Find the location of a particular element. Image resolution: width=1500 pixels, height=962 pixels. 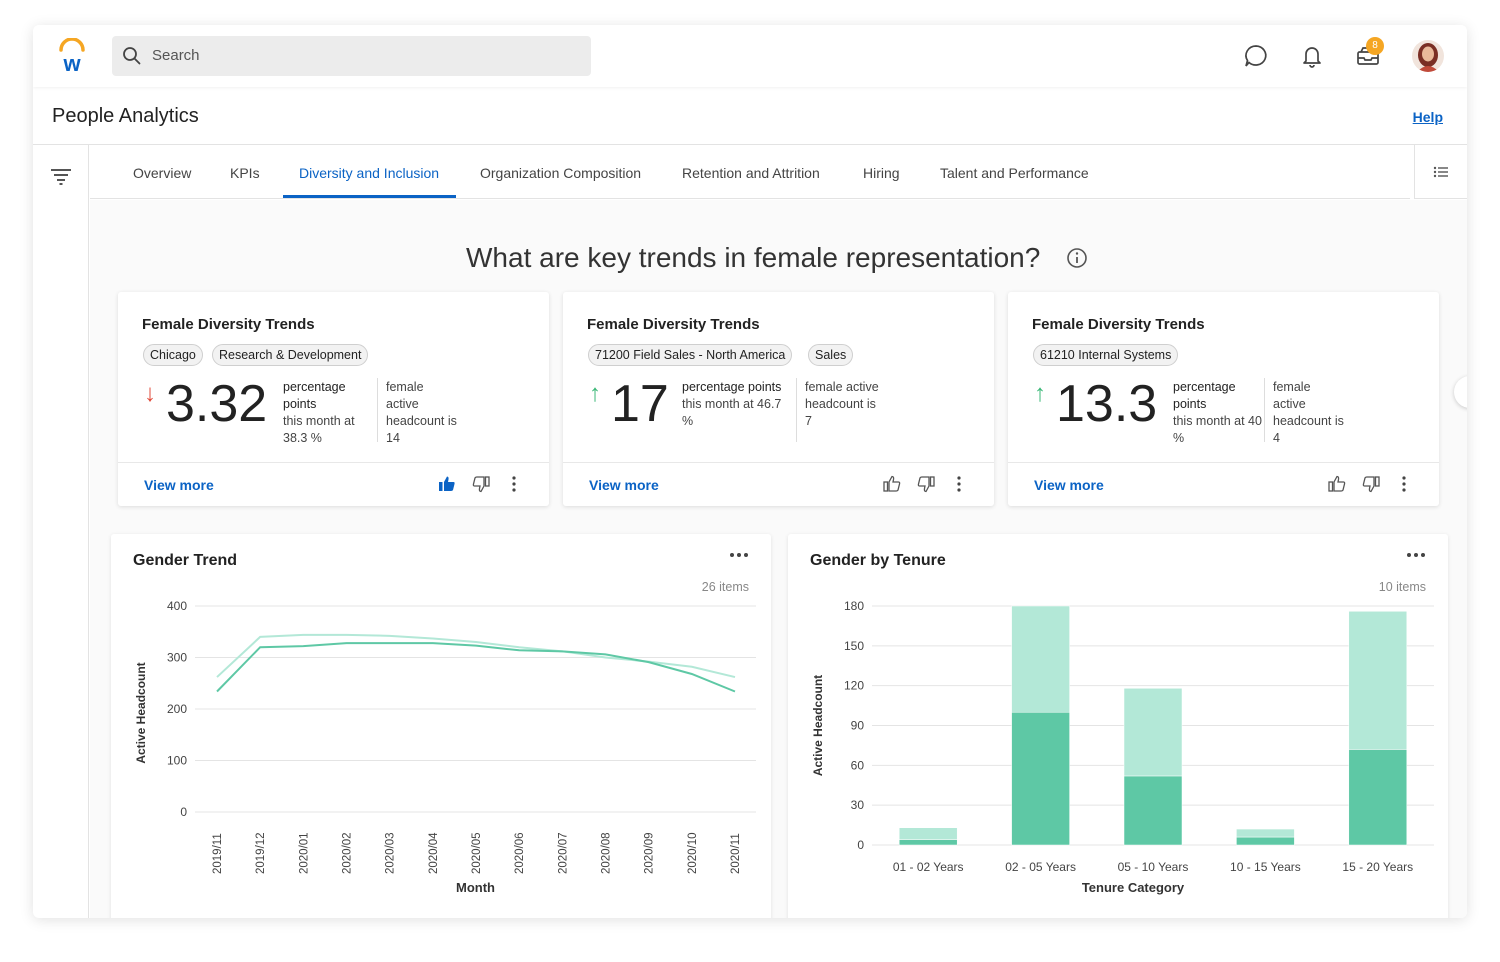

x-tick-label: 2020/06 is located at coordinates (520, 853).